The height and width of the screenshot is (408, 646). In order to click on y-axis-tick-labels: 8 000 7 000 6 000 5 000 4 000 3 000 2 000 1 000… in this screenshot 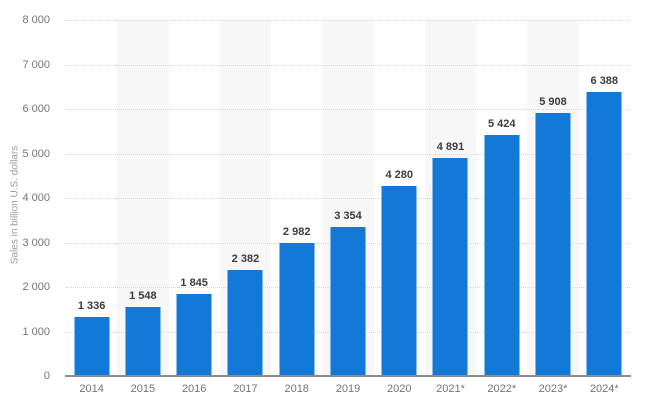, I will do `click(28, 198)`.